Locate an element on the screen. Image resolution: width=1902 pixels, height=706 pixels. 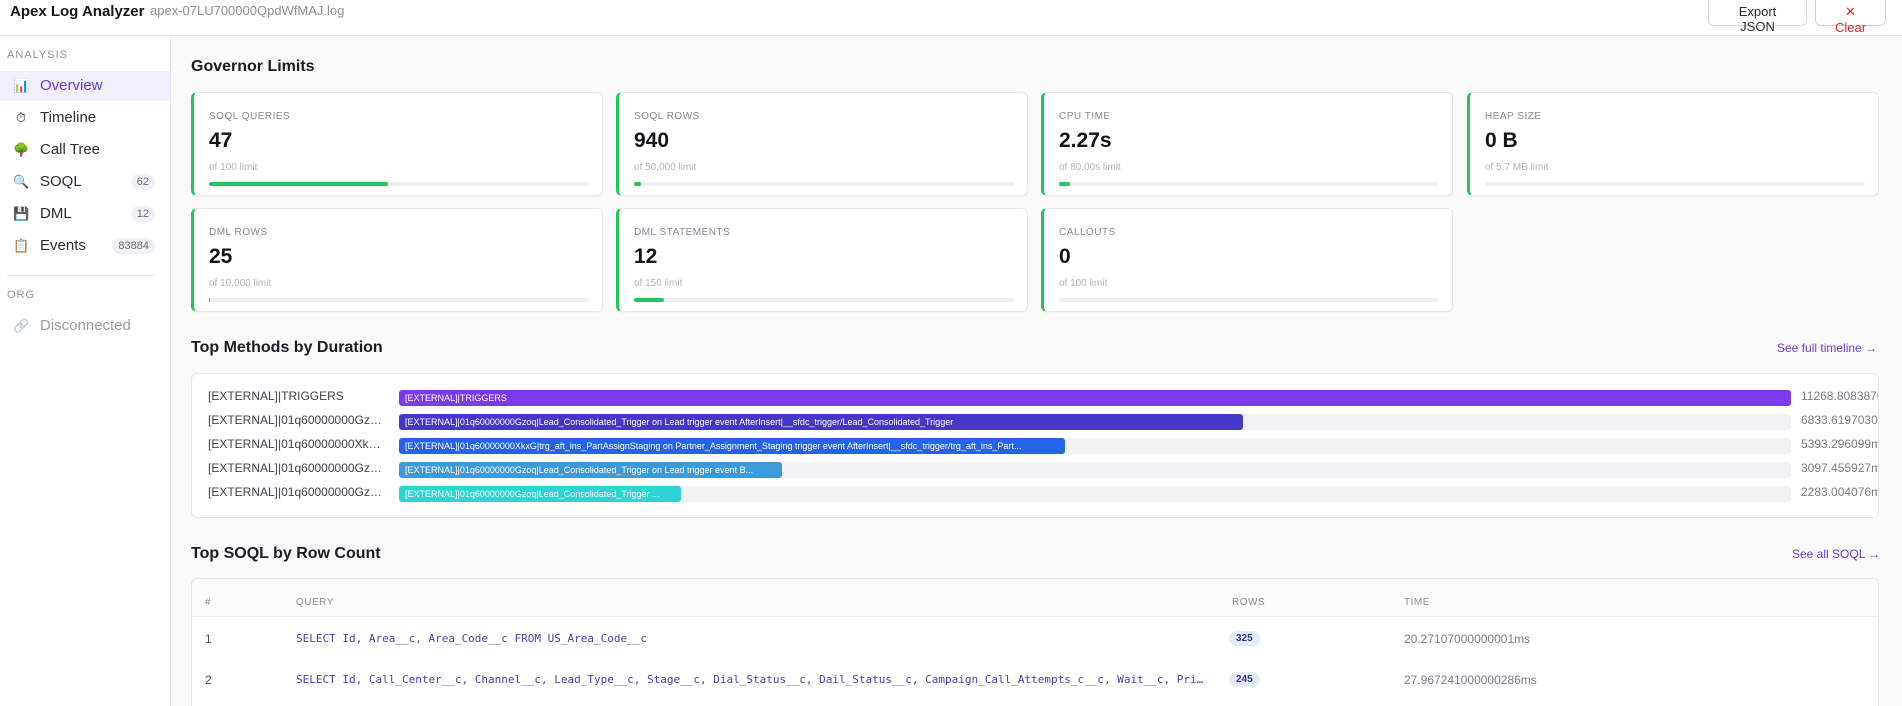
duration-bar: [EXTERNAL]|TRIGGERS is located at coordinates (1095, 398).